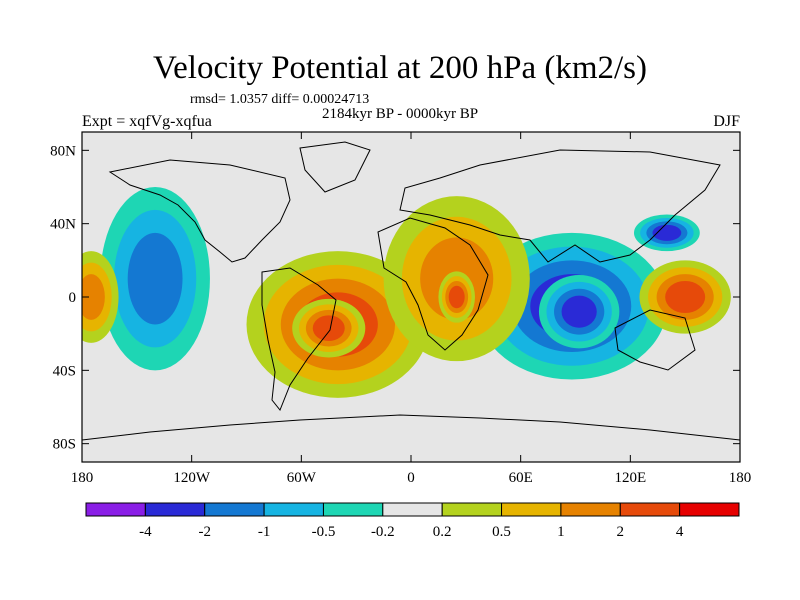 This screenshot has height=600, width=800. Describe the element at coordinates (621, 532) in the screenshot. I see `colorbar-label: 2` at that location.